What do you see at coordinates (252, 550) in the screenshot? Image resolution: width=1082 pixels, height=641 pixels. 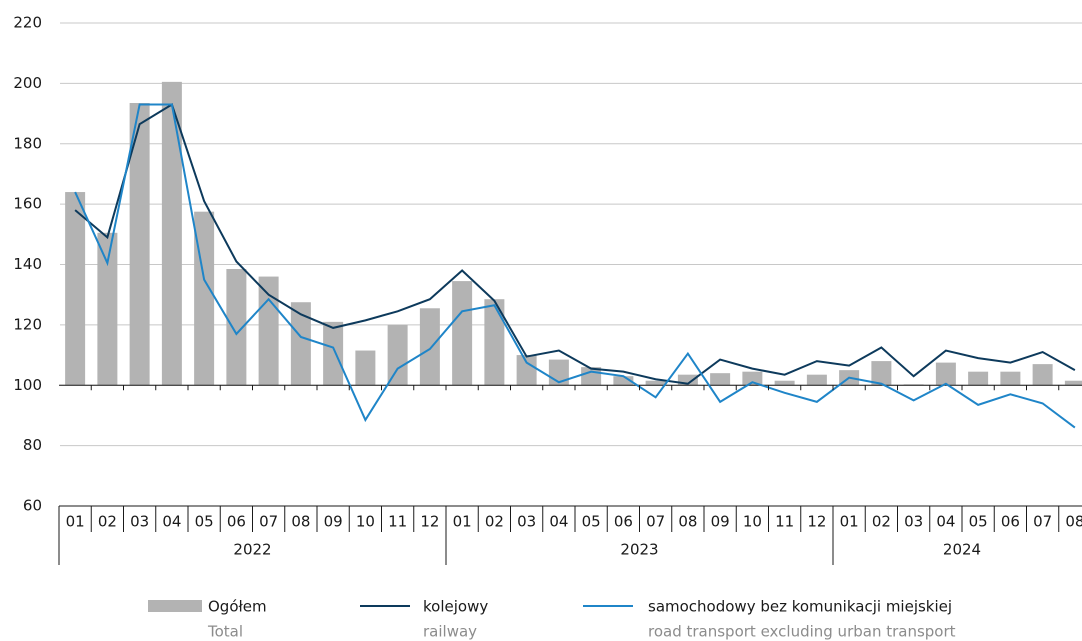 I see `year-label: 2022` at bounding box center [252, 550].